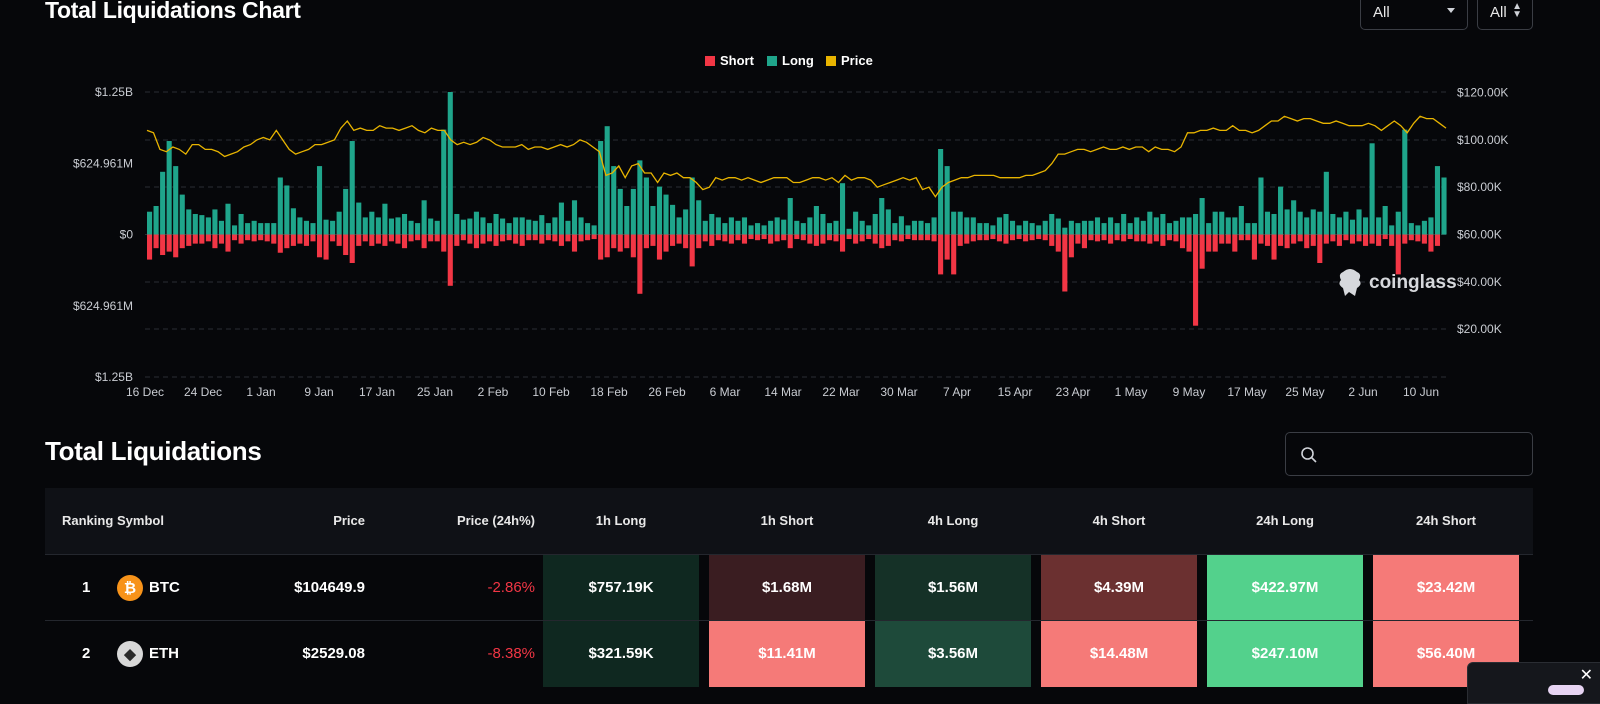 The image size is (1600, 704). What do you see at coordinates (1285, 588) in the screenshot?
I see `h24-long-cell: $422.97M` at bounding box center [1285, 588].